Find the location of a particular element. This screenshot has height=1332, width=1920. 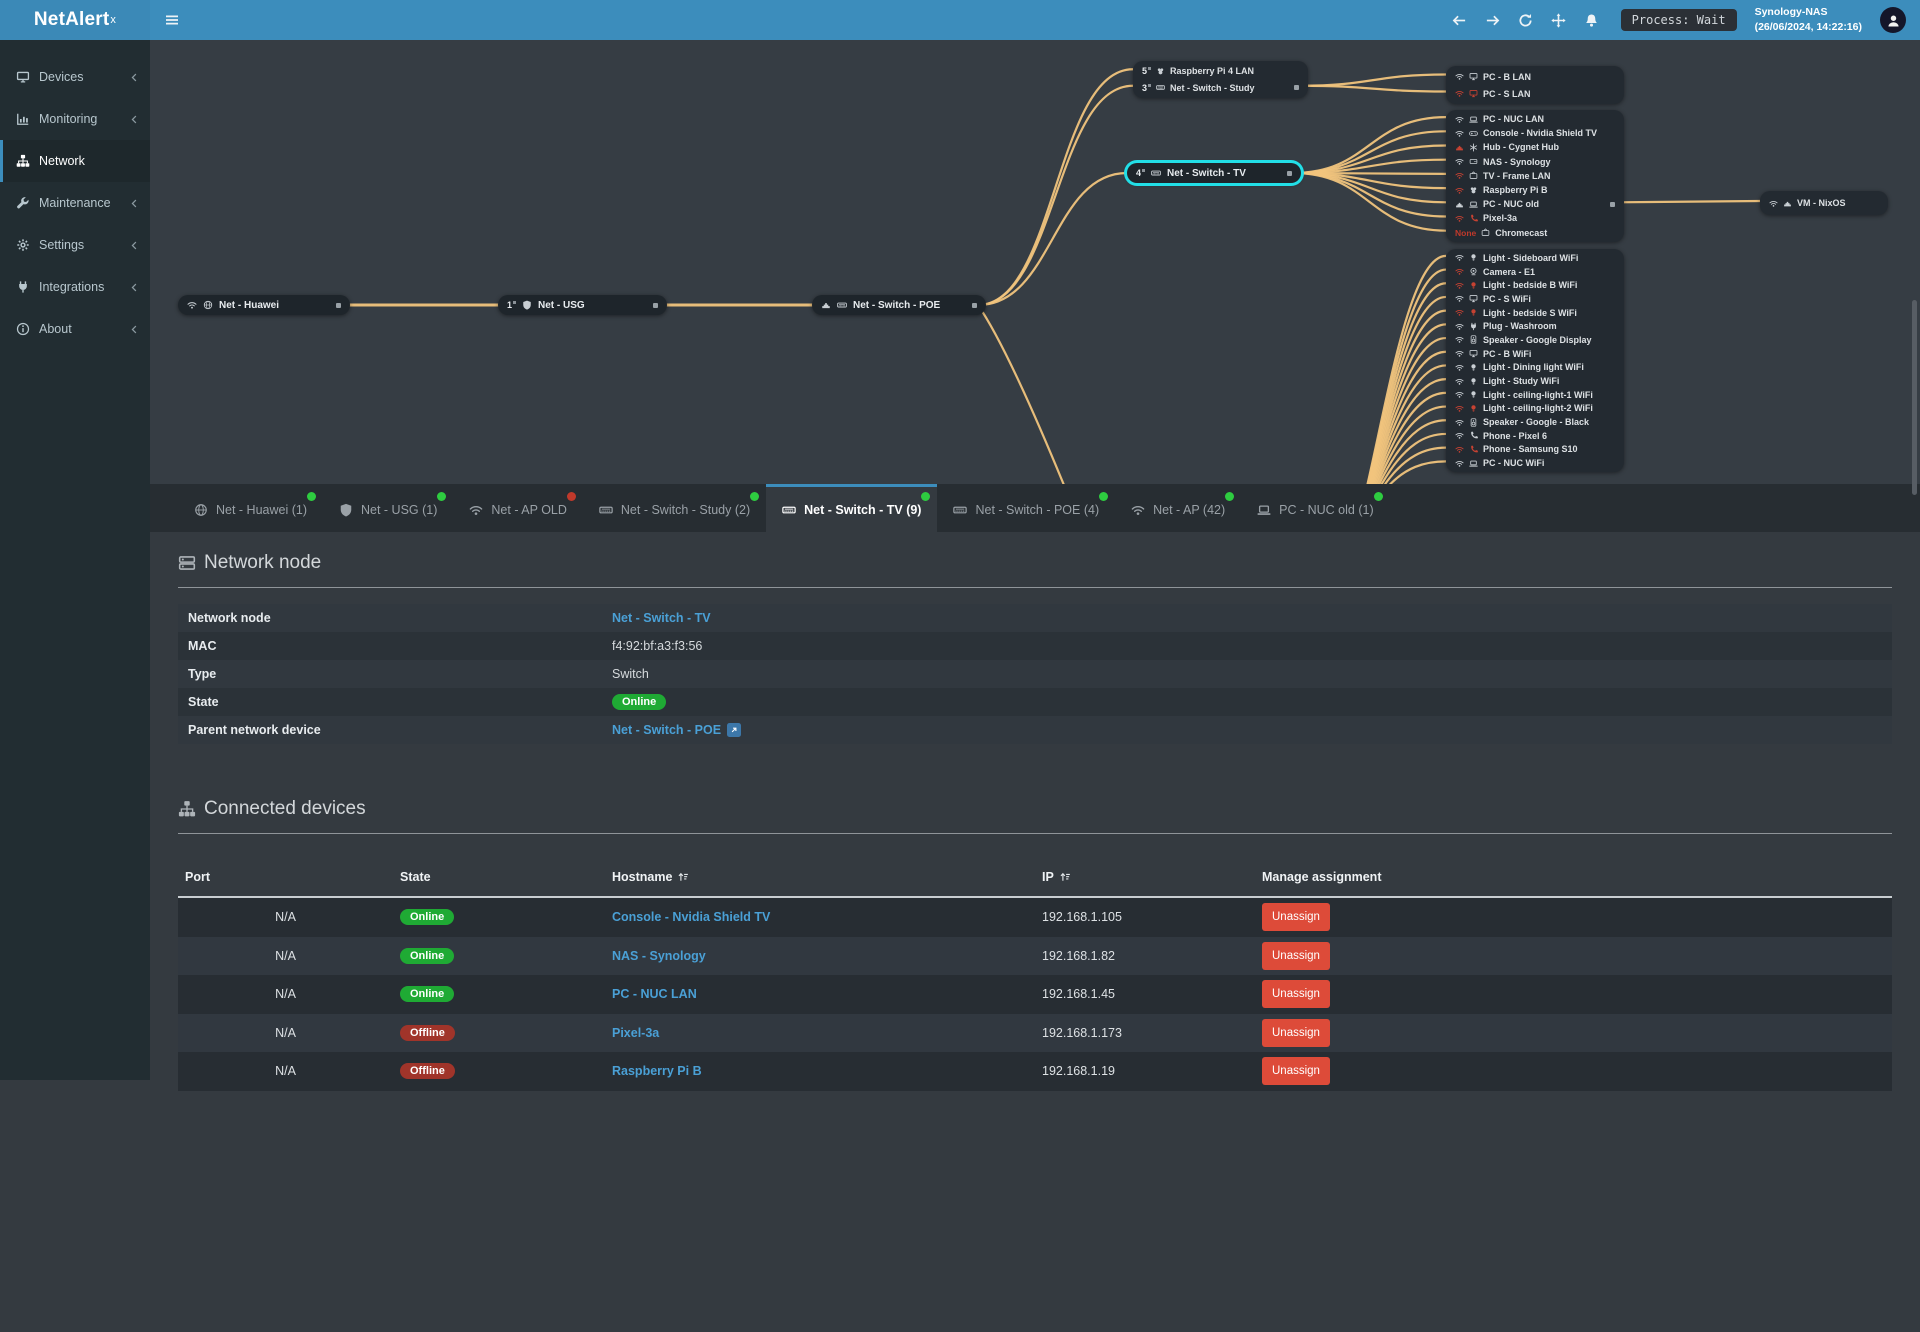

cell-state: Online is located at coordinates (499, 994).